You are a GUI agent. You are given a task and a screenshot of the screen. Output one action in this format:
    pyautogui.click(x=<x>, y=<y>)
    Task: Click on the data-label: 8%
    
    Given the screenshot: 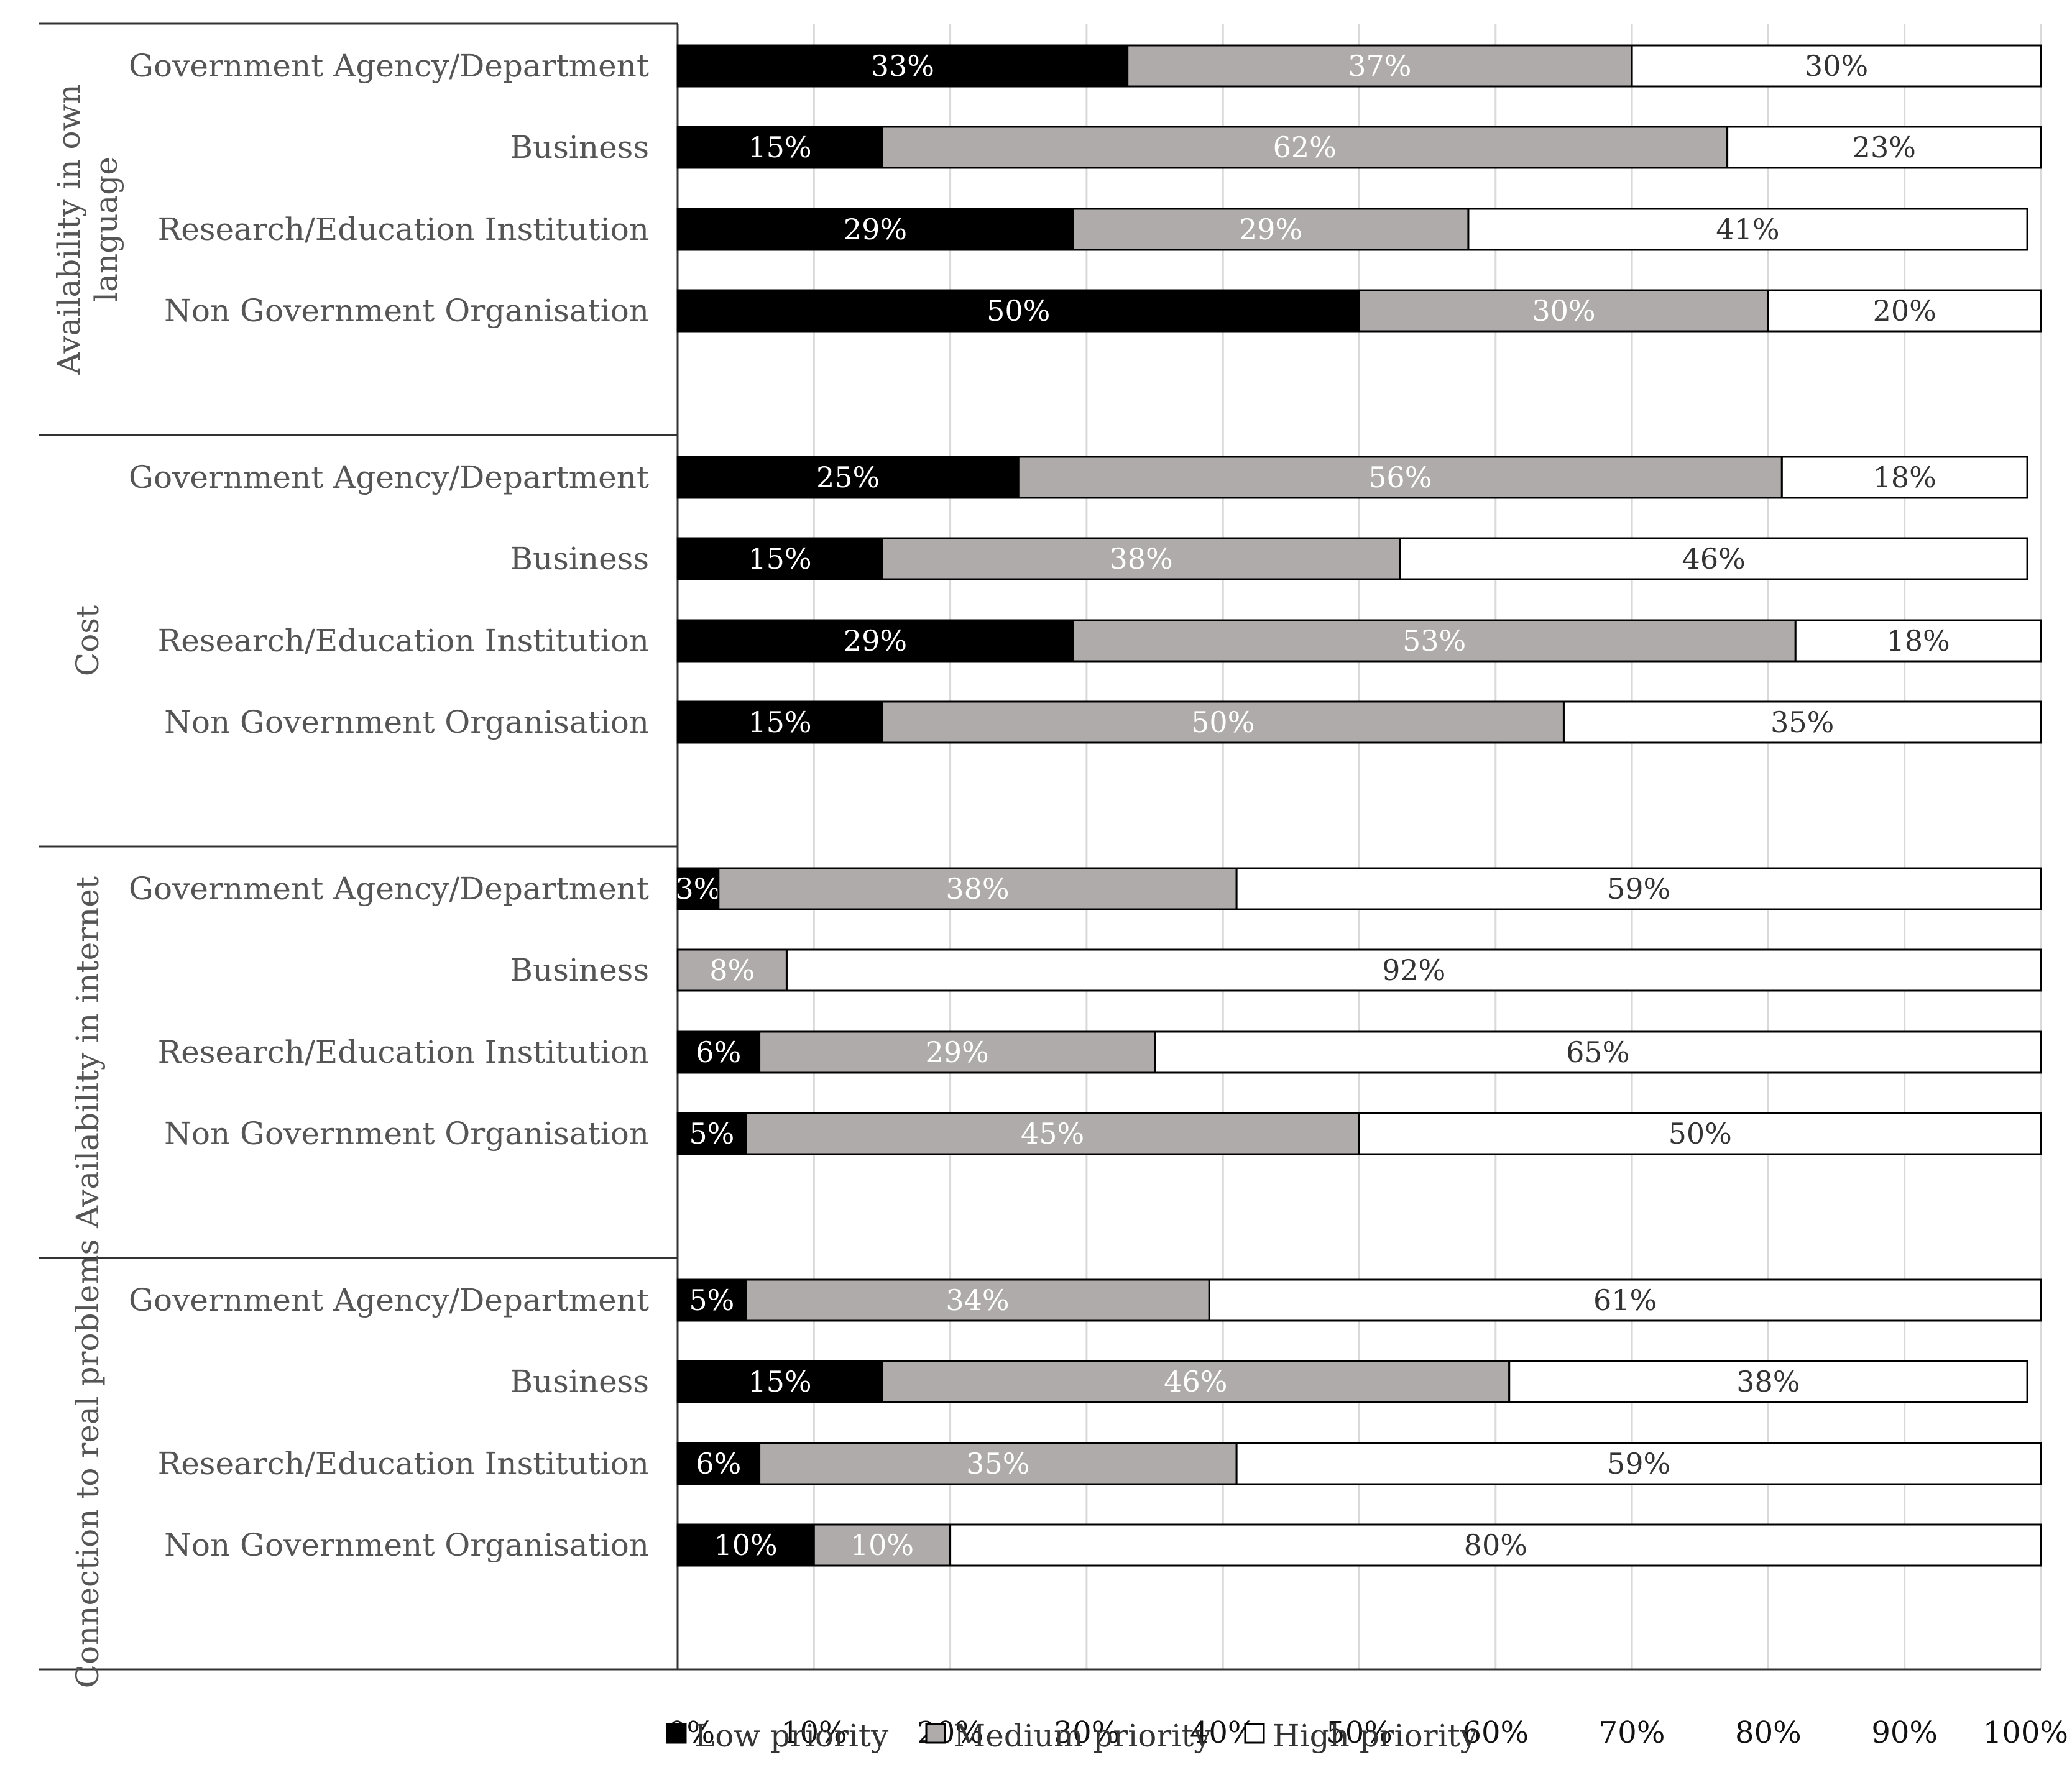 What is the action you would take?
    pyautogui.click(x=732, y=970)
    